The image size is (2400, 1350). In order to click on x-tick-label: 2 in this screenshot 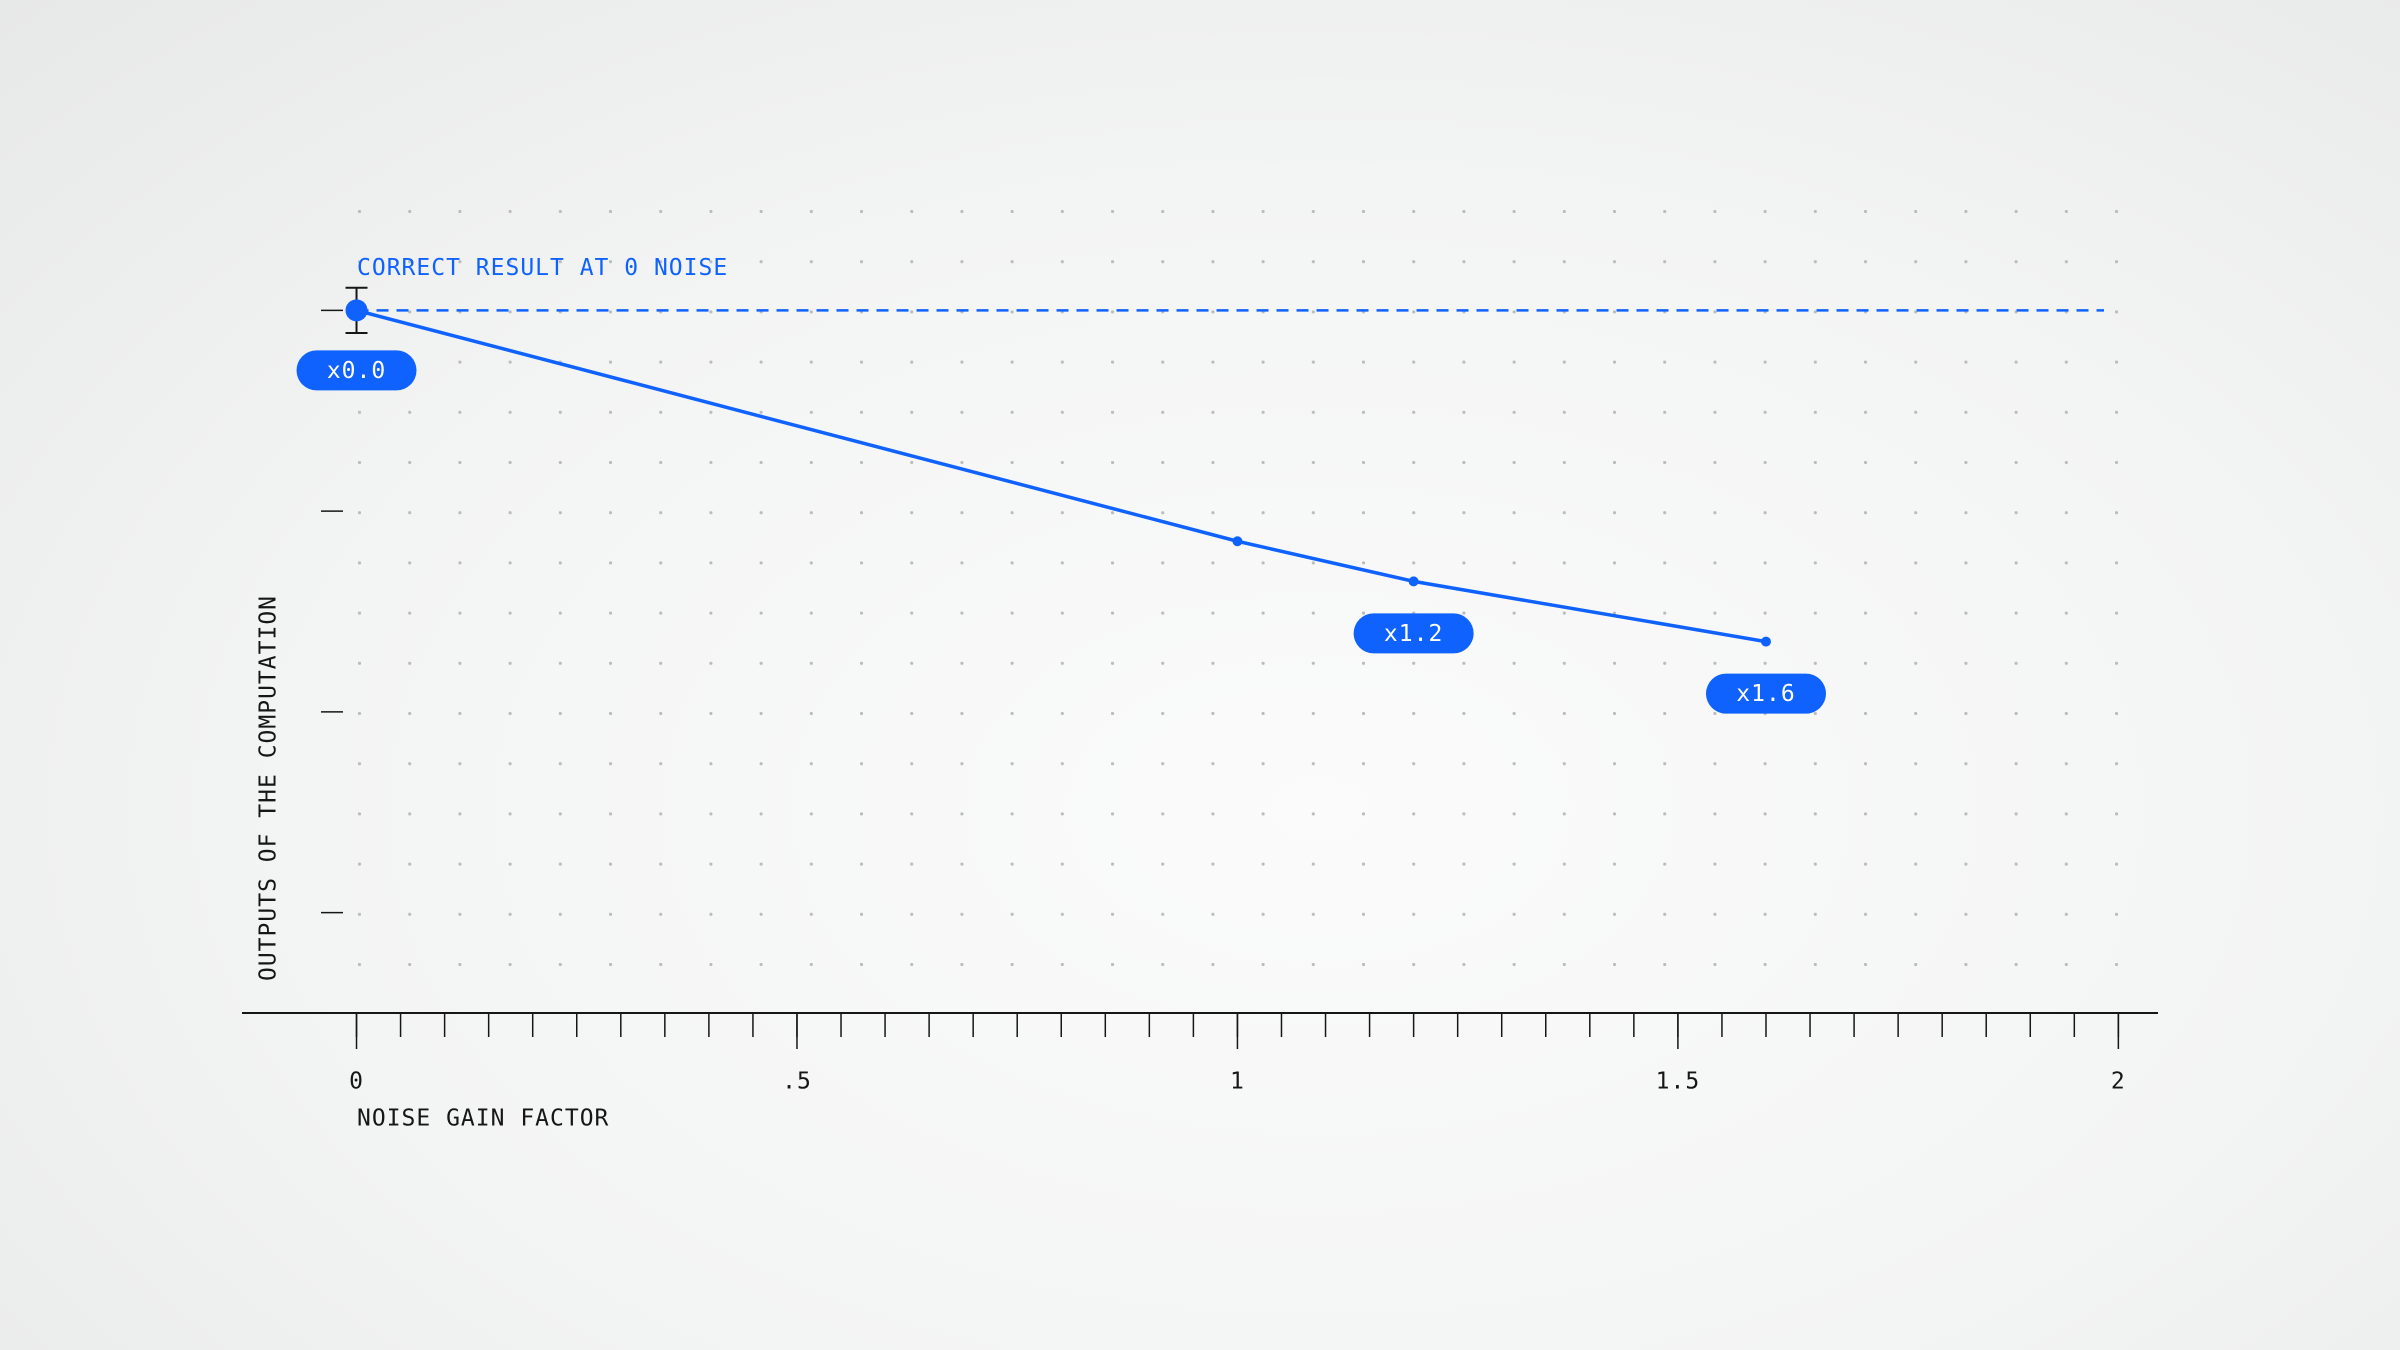, I will do `click(2118, 1082)`.